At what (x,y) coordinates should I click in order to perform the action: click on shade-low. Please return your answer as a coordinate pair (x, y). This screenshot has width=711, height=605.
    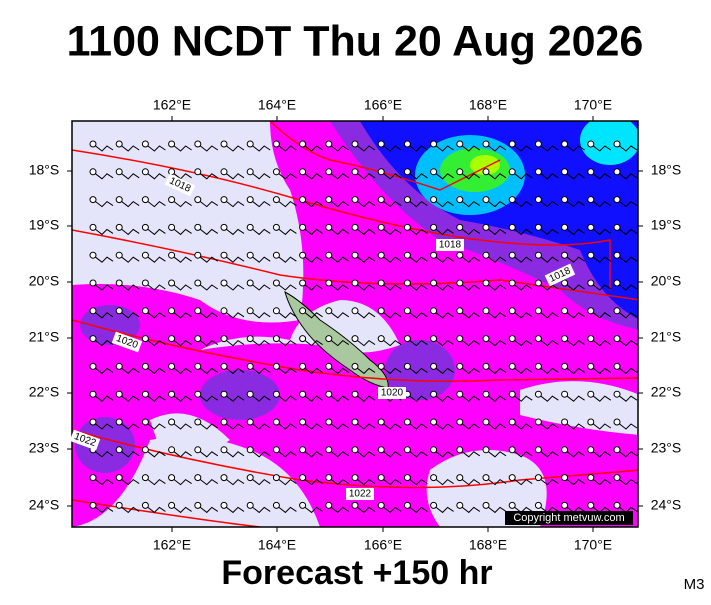
    Looking at the image, I should click on (579, 408).